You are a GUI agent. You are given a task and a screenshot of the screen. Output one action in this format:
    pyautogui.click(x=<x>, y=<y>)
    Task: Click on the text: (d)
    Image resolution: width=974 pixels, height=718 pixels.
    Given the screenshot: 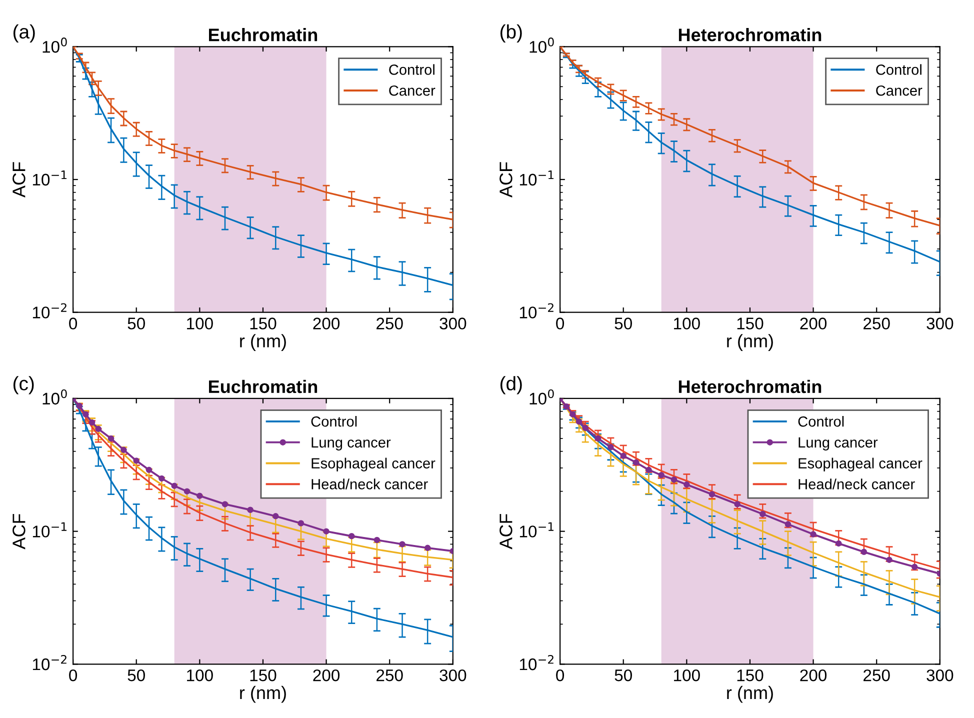 What is the action you would take?
    pyautogui.click(x=511, y=385)
    